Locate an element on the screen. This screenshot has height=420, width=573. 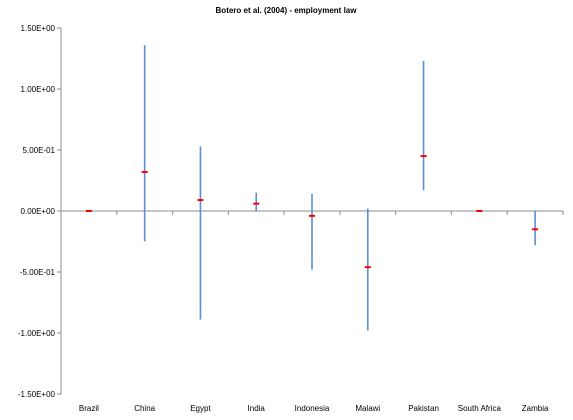
x-tick-label: Zambia is located at coordinates (535, 408).